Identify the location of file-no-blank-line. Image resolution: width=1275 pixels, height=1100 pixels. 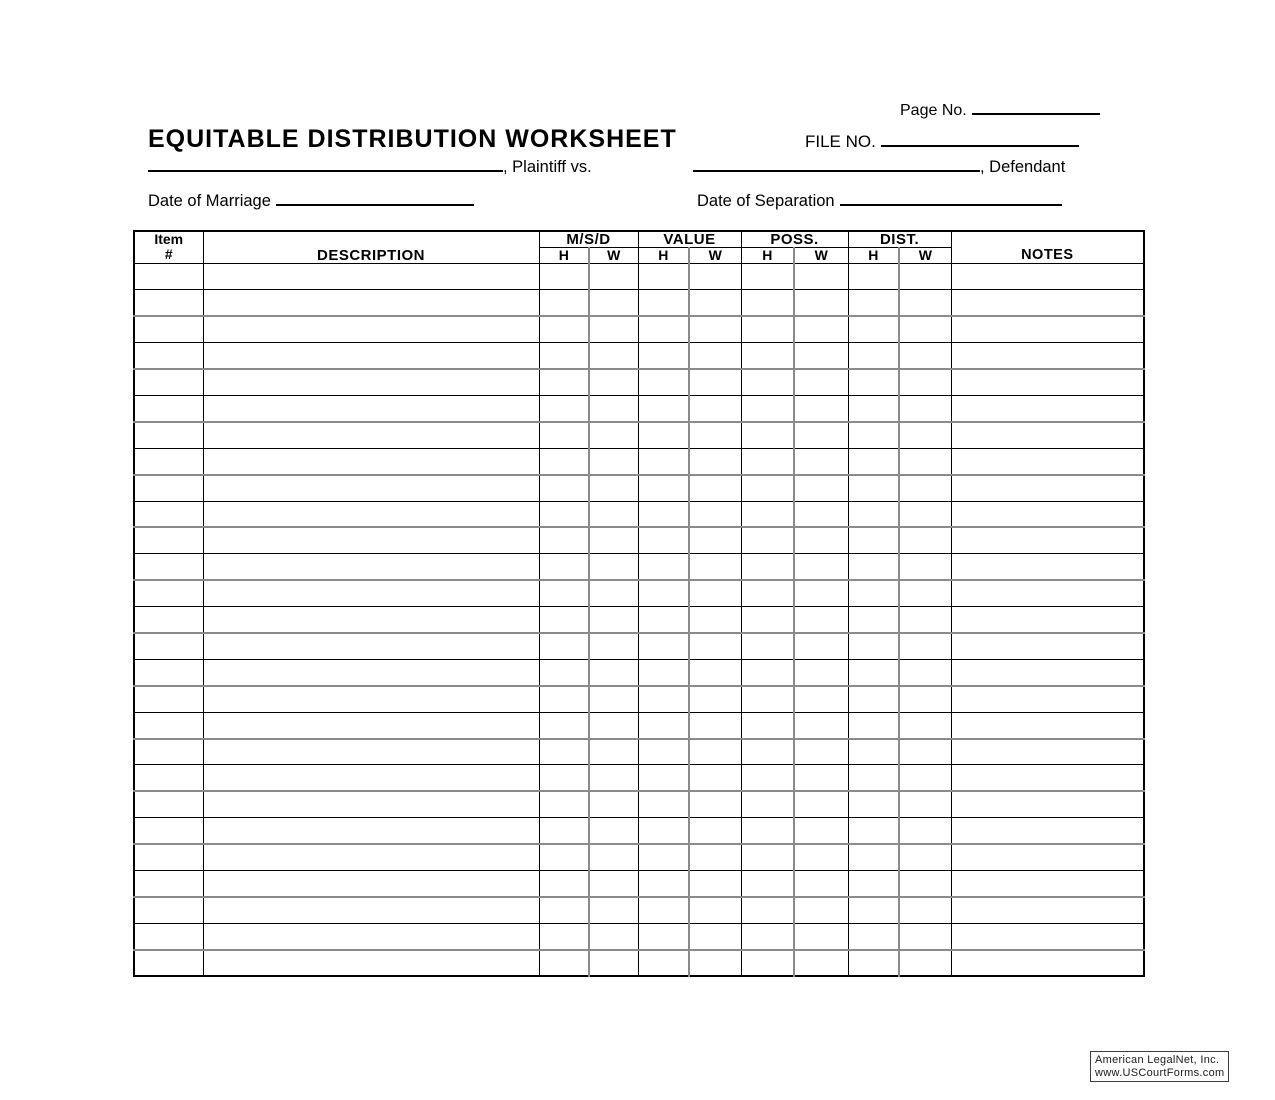
(979, 140).